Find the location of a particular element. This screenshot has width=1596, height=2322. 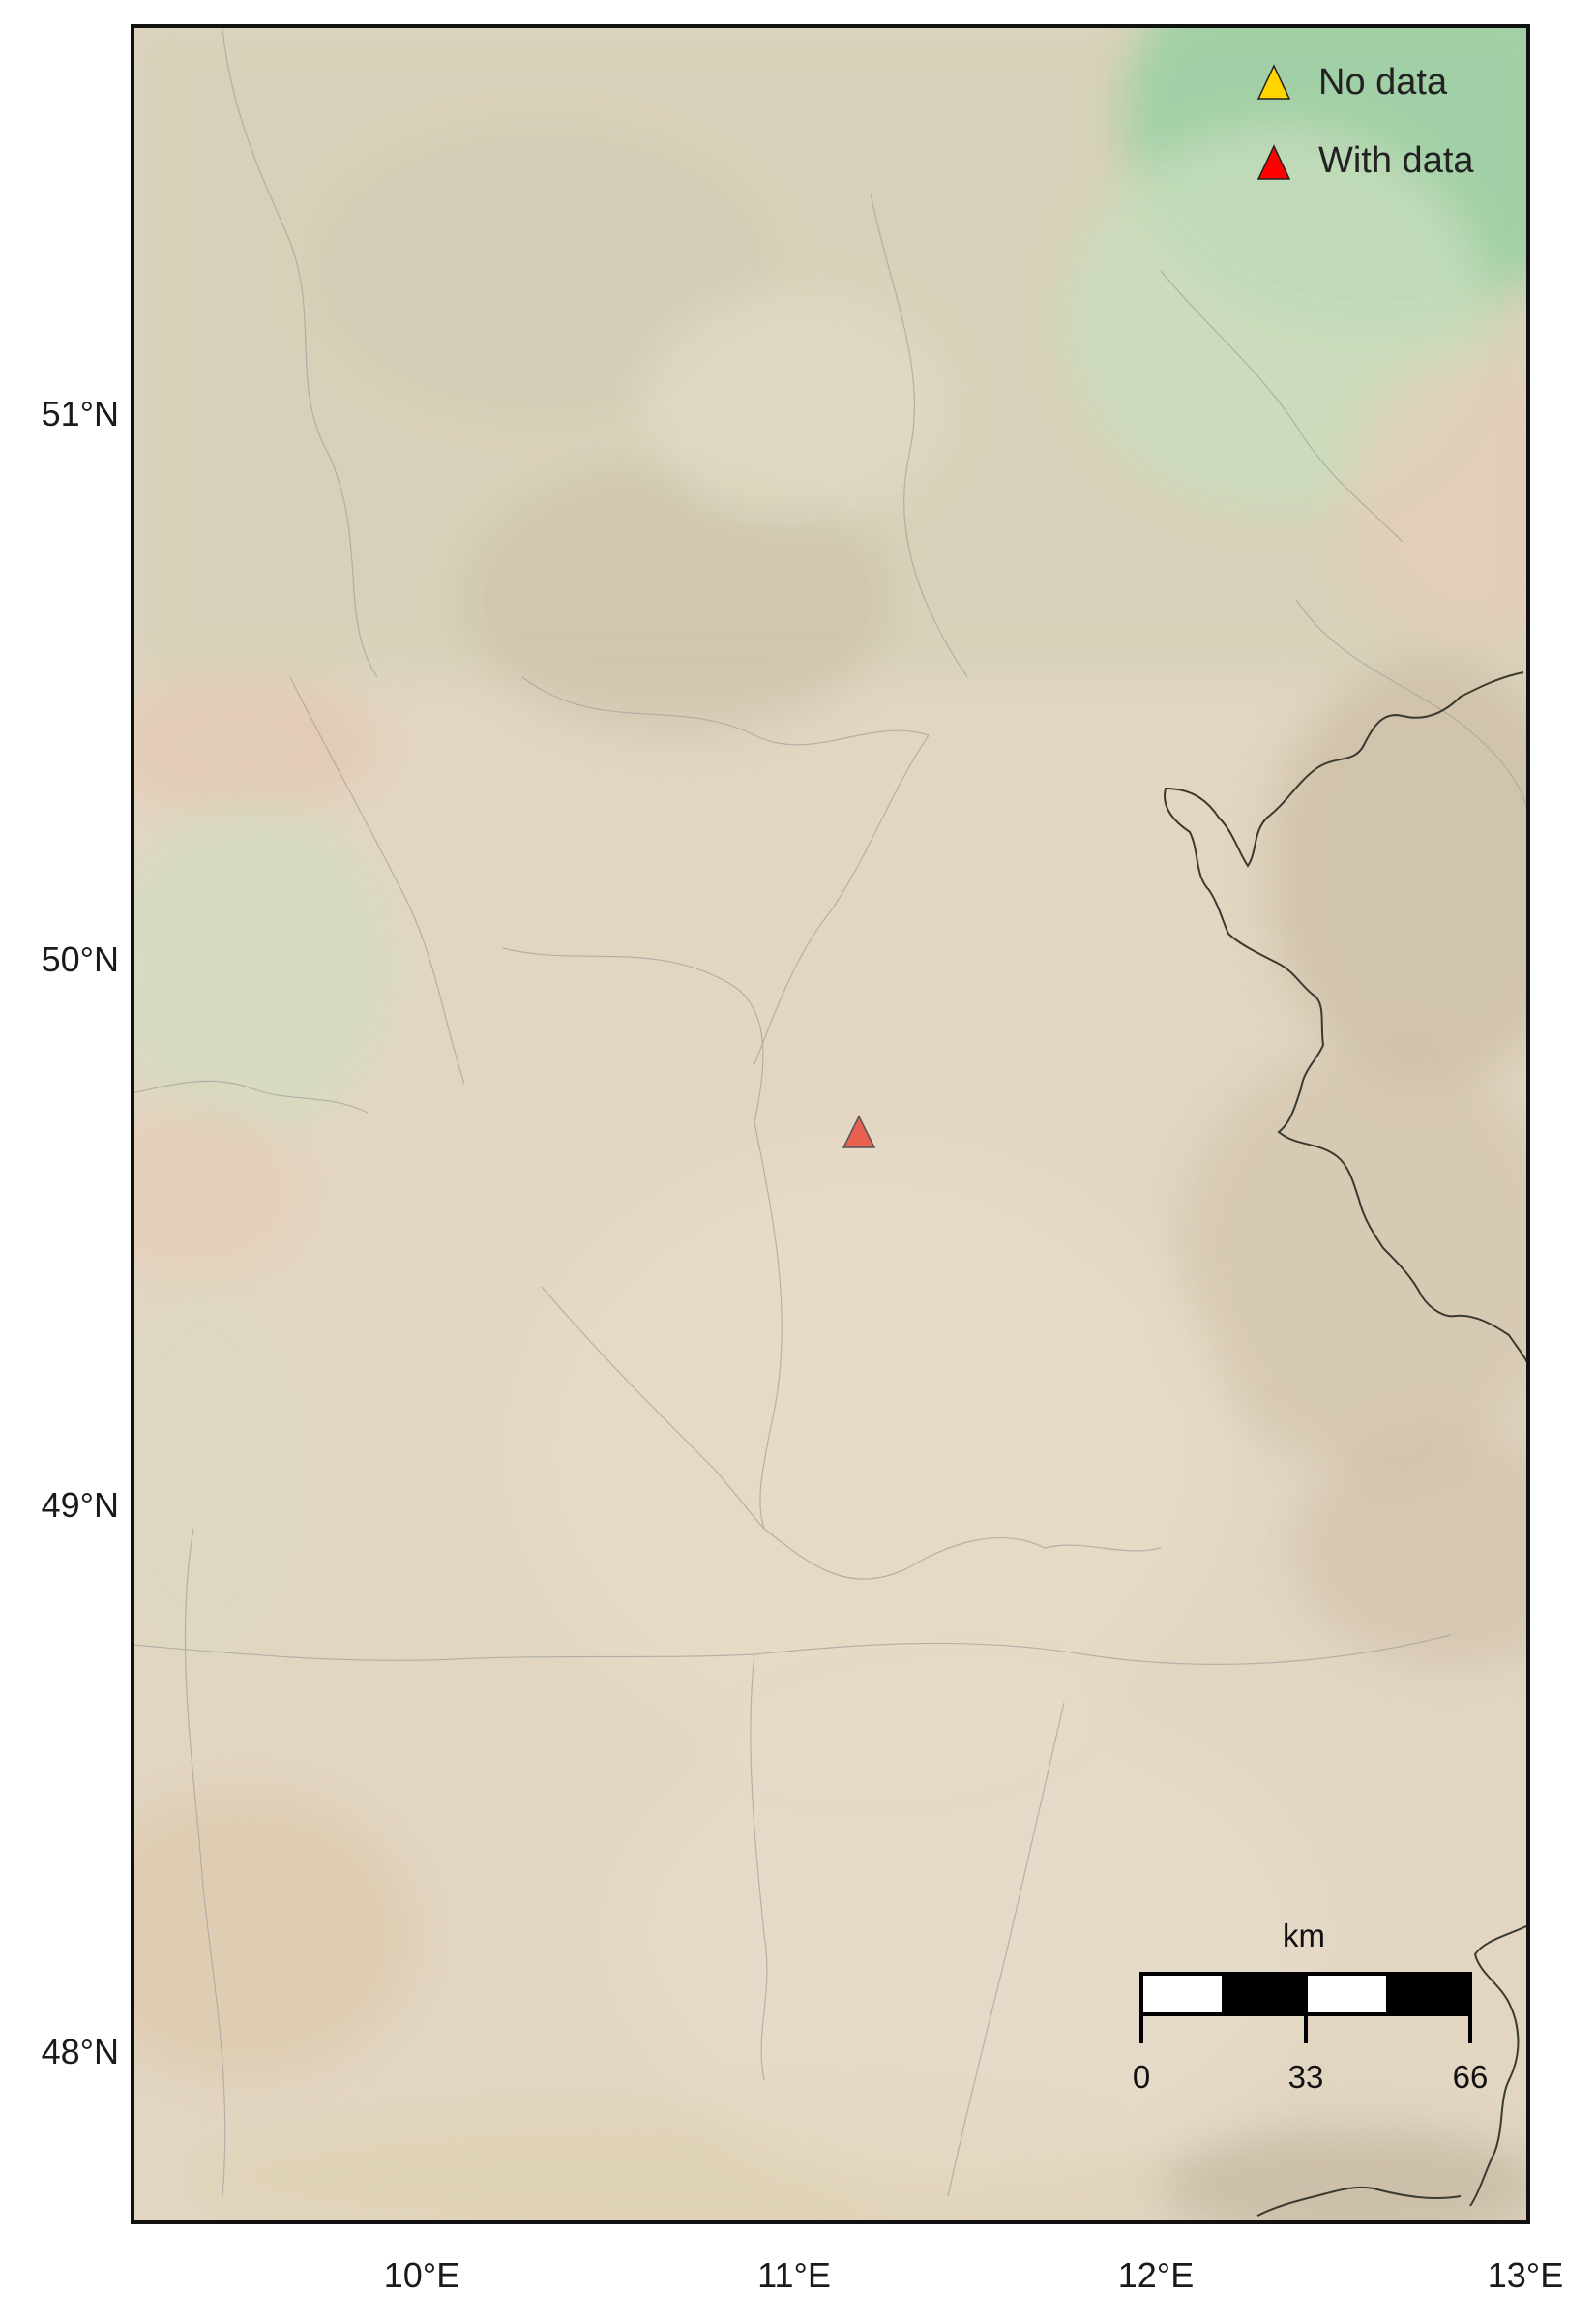

lon-label-12: 12°E is located at coordinates (1156, 2275).